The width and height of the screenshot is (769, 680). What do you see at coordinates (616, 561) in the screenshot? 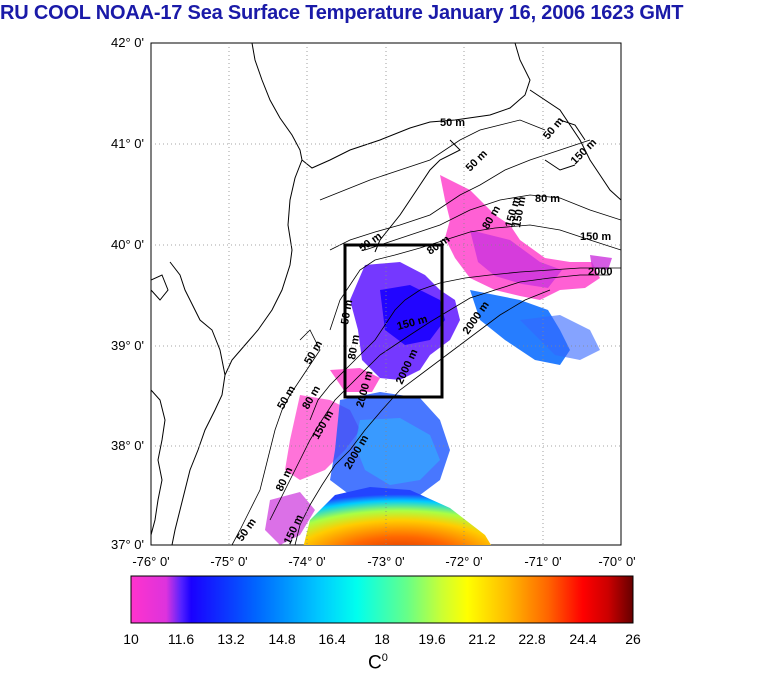
I see `lon-label: -70° 0'` at bounding box center [616, 561].